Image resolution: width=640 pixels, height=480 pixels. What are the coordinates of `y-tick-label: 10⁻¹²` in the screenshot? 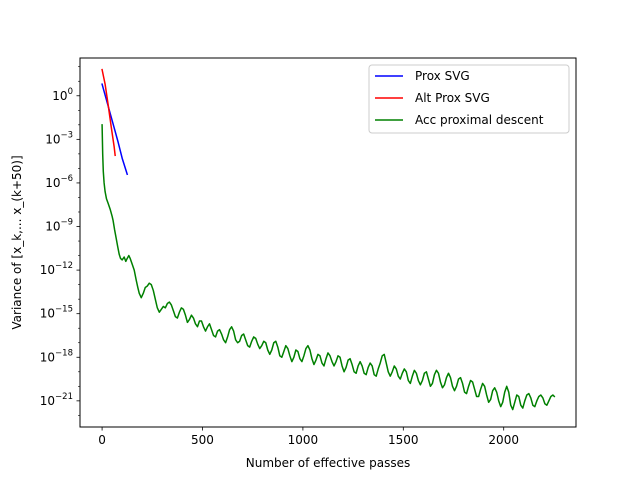 It's located at (56, 269).